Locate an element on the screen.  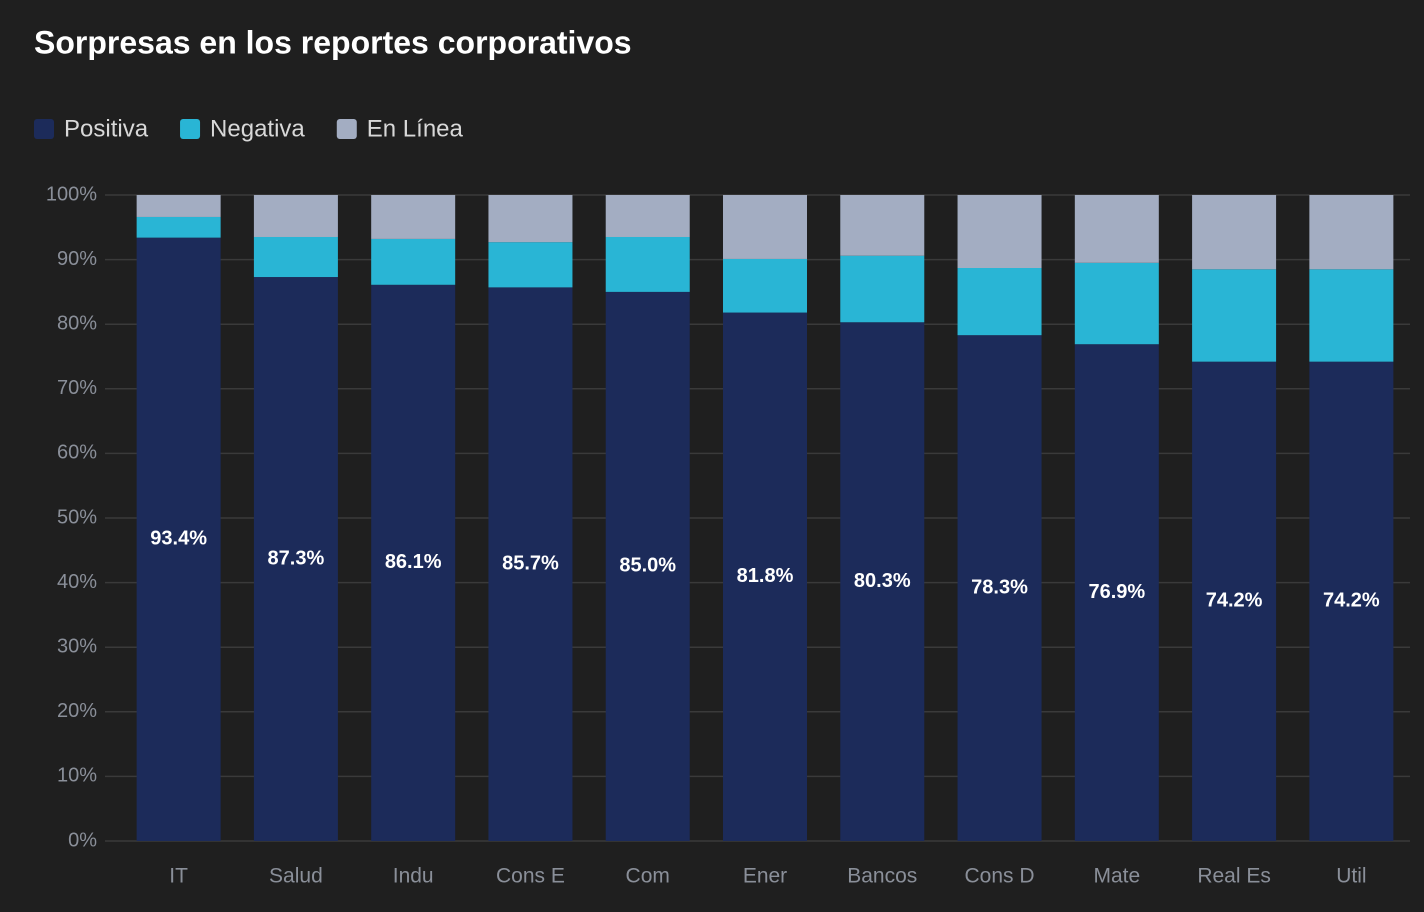
y-tick-label: 70% is located at coordinates (77, 388).